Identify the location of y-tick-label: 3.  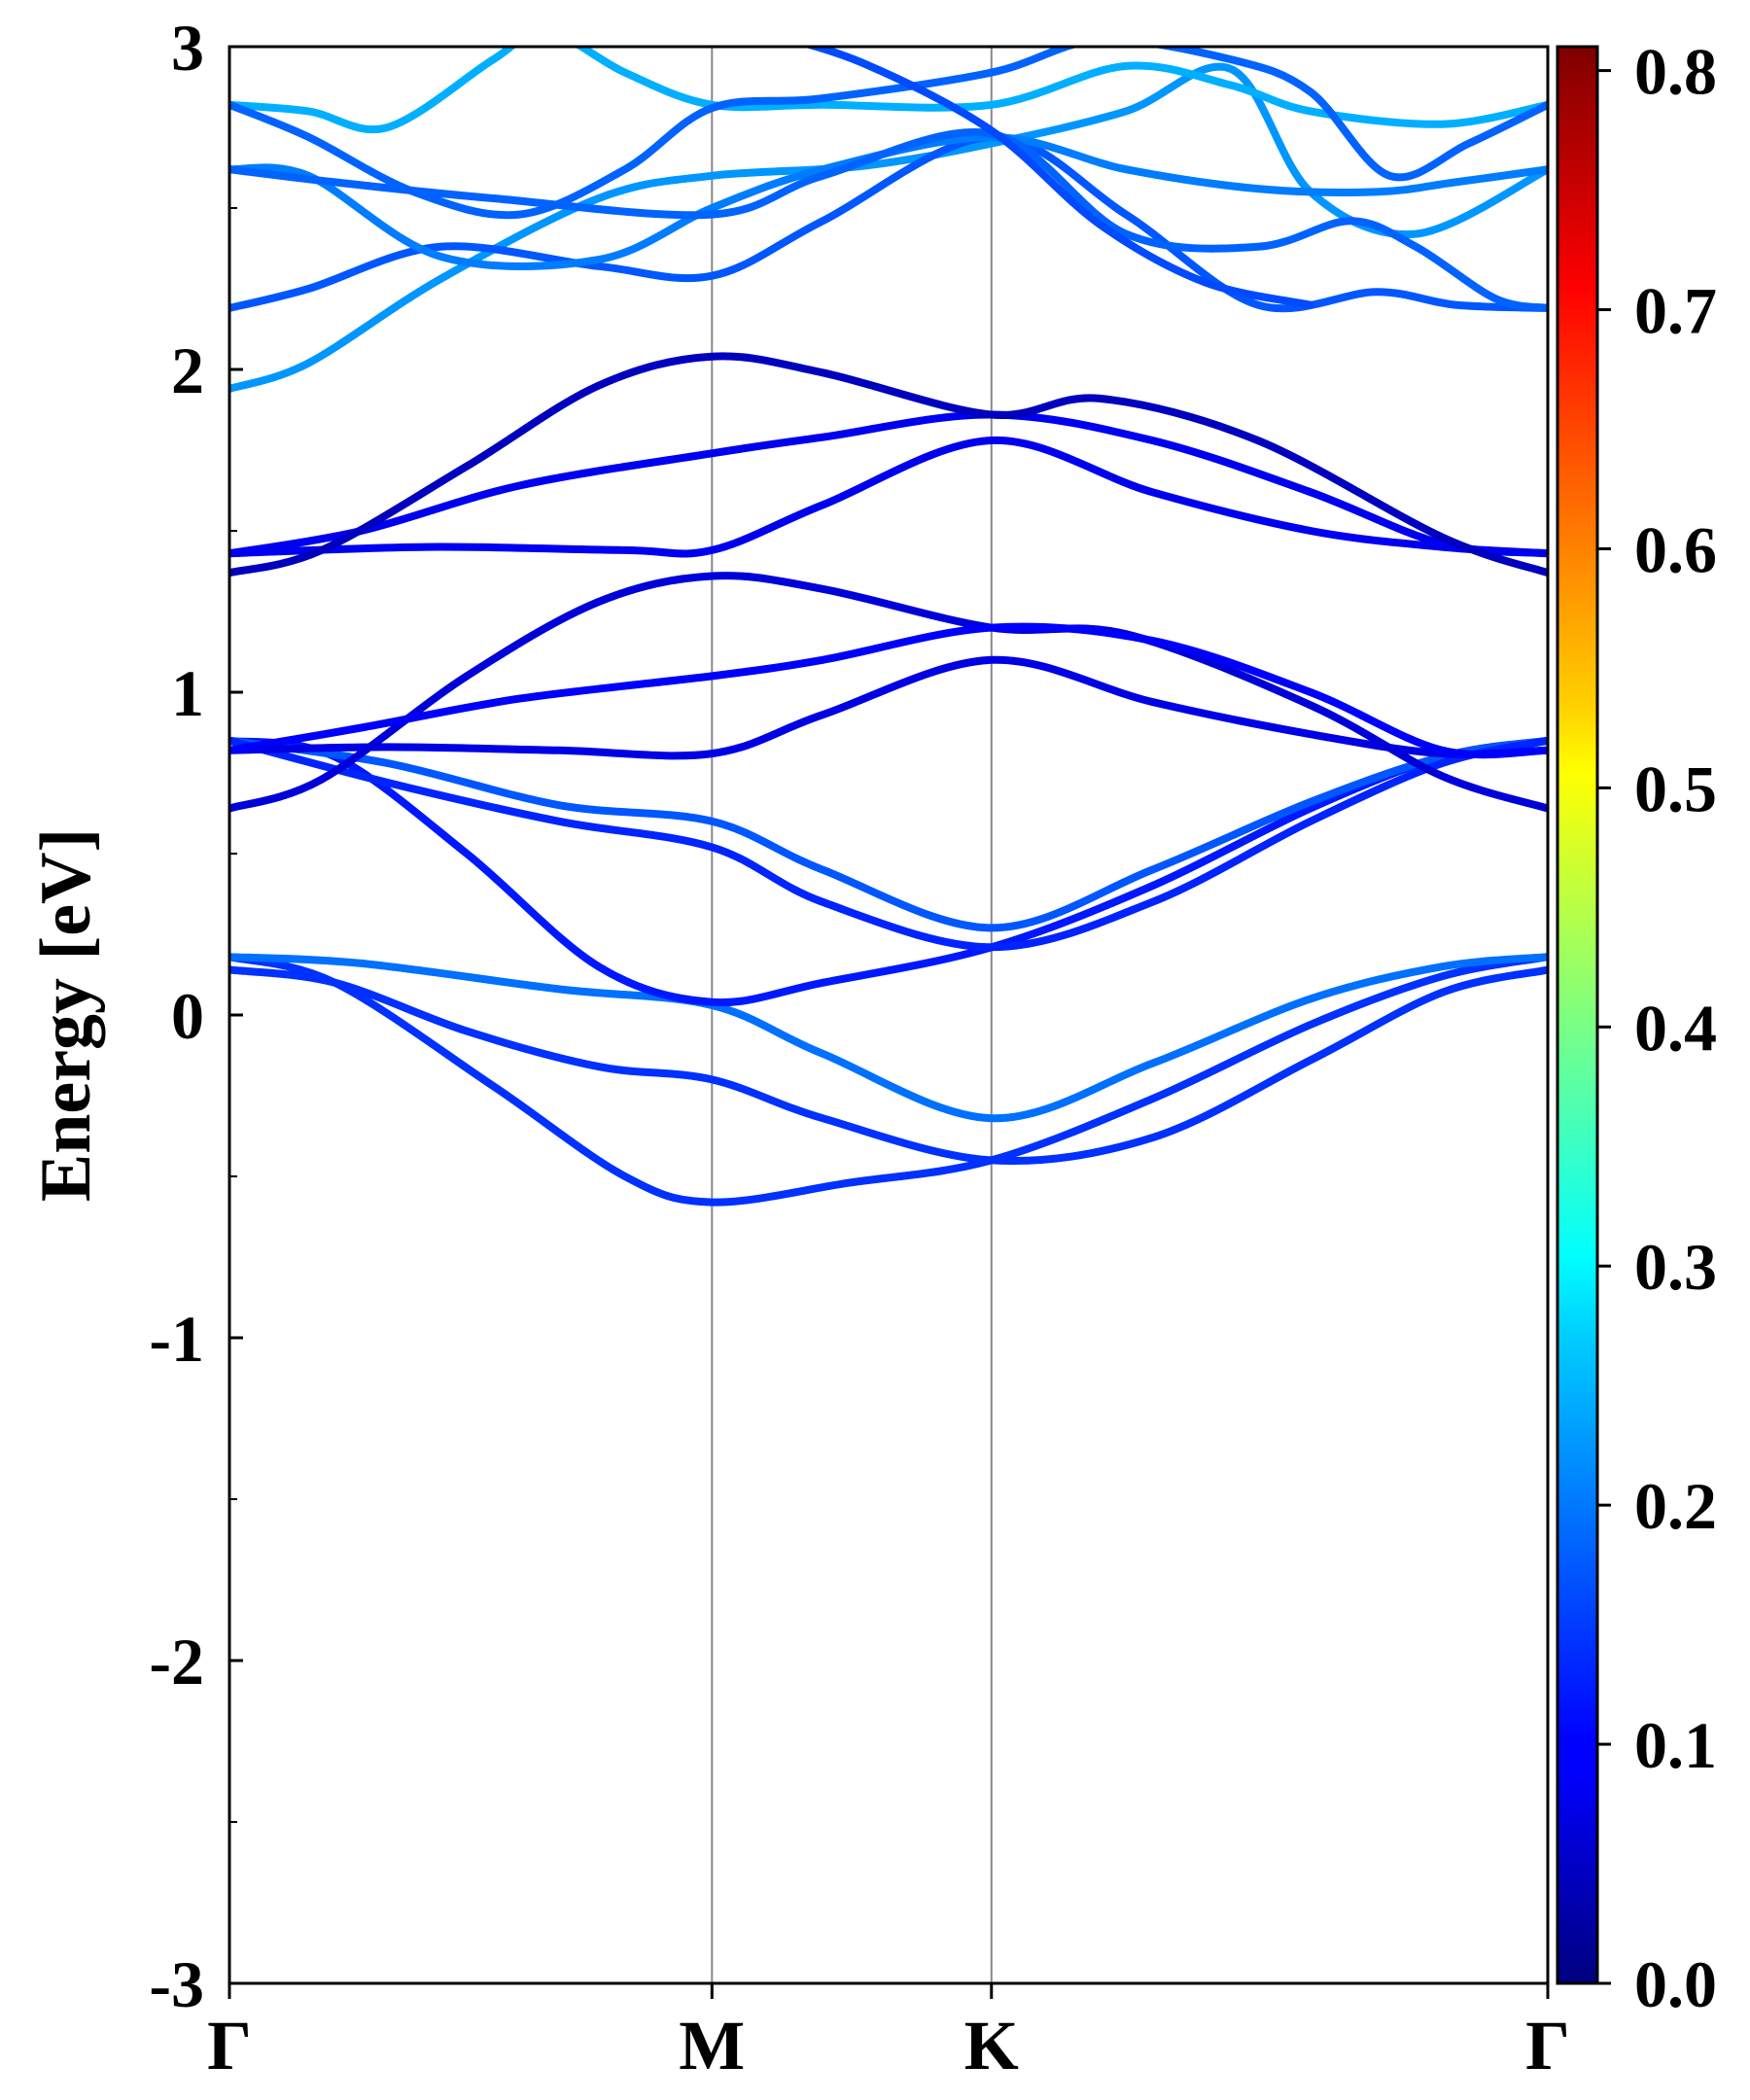
(187, 48).